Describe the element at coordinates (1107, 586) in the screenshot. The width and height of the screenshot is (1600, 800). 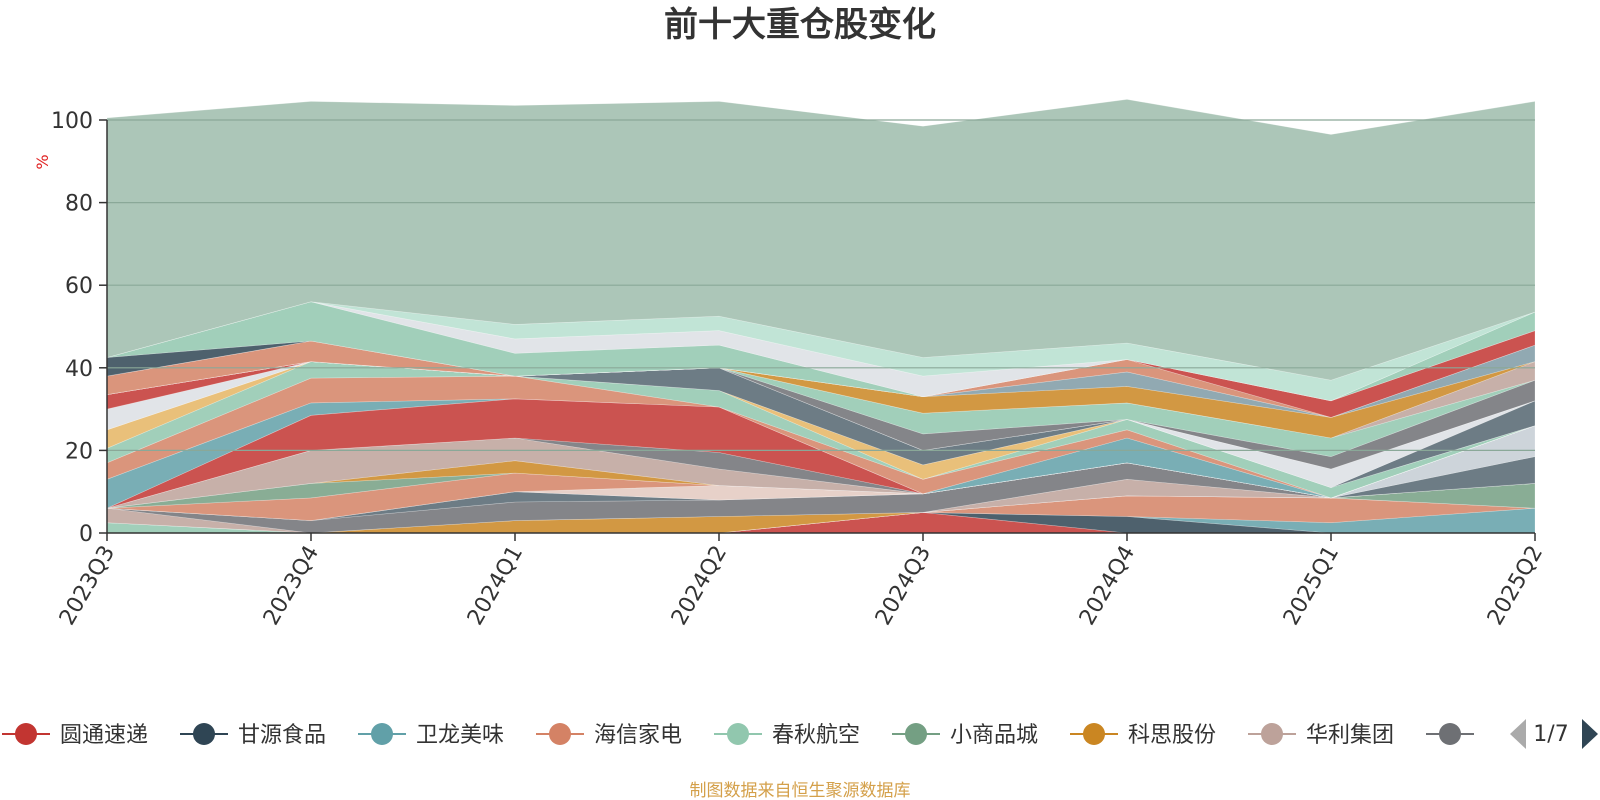
I see `x-tick-label: 2024Q4` at that location.